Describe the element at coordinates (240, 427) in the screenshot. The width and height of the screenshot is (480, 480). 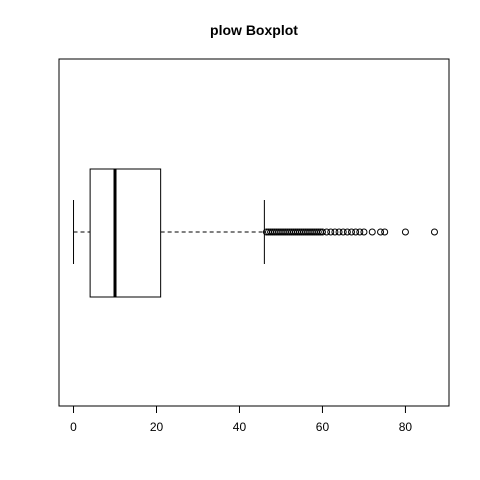
I see `x-tick-label: 40` at that location.